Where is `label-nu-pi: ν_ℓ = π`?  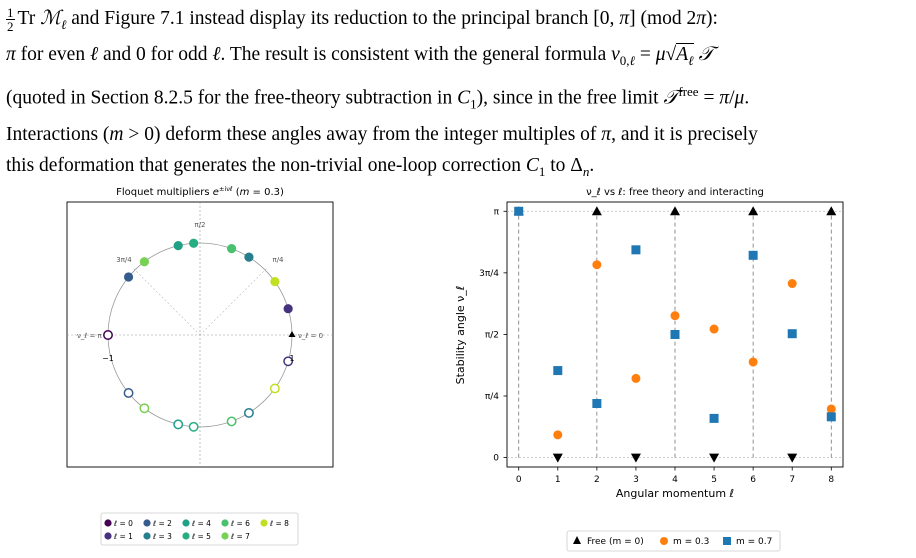
label-nu-pi: ν_ℓ = π is located at coordinates (90, 336).